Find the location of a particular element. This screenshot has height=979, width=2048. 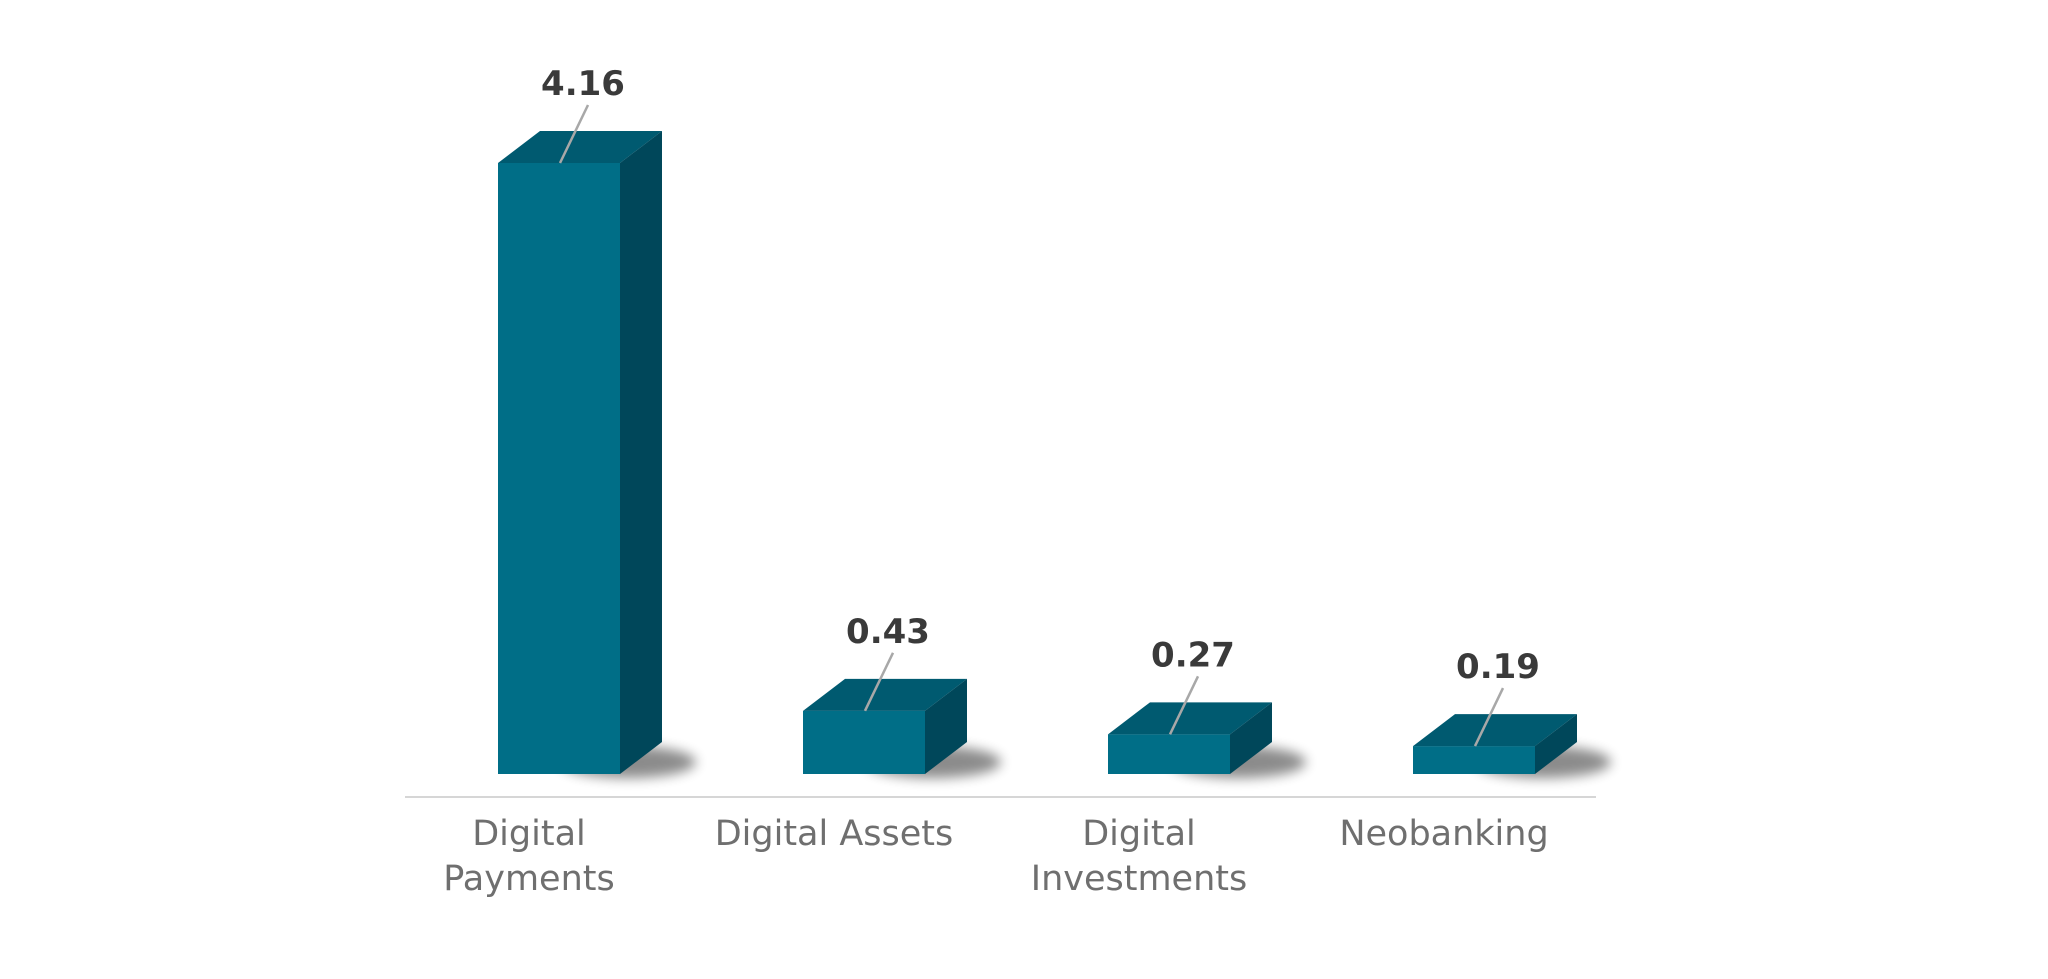

data-label: 4.16 is located at coordinates (583, 84).